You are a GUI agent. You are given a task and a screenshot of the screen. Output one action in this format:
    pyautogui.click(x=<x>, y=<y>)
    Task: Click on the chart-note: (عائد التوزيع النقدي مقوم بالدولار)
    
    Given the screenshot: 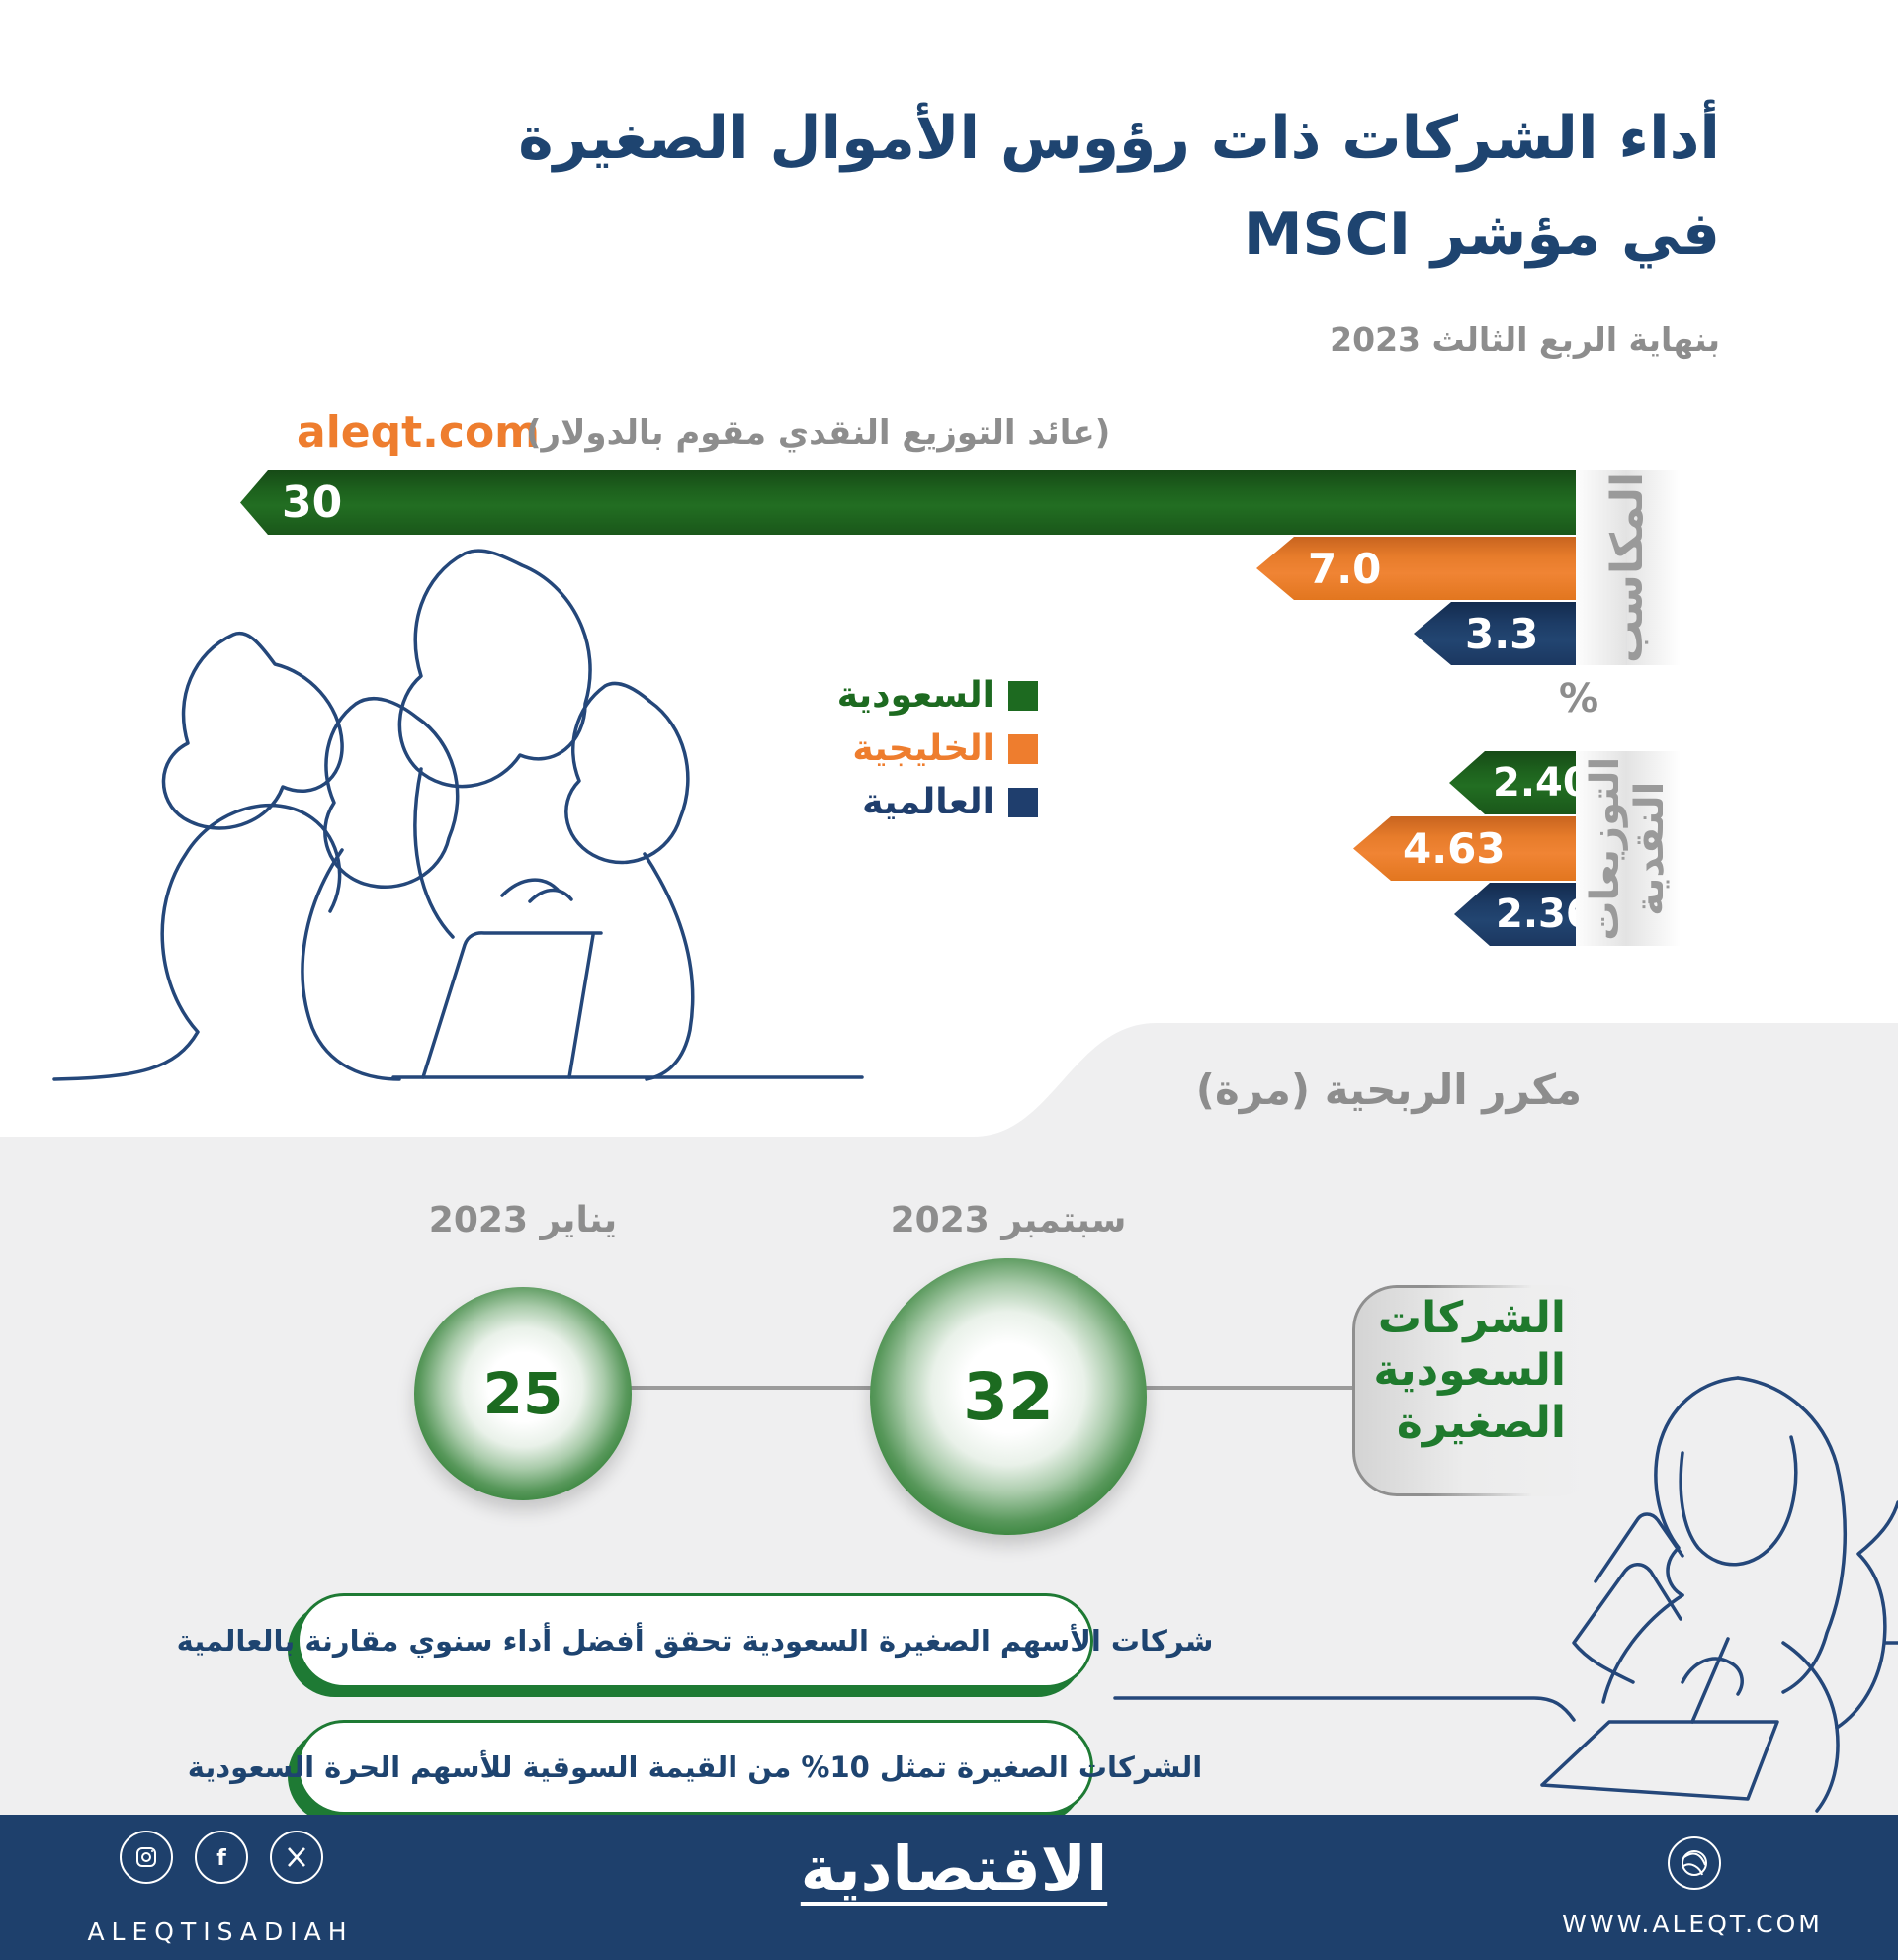 What is the action you would take?
    pyautogui.click(x=819, y=433)
    